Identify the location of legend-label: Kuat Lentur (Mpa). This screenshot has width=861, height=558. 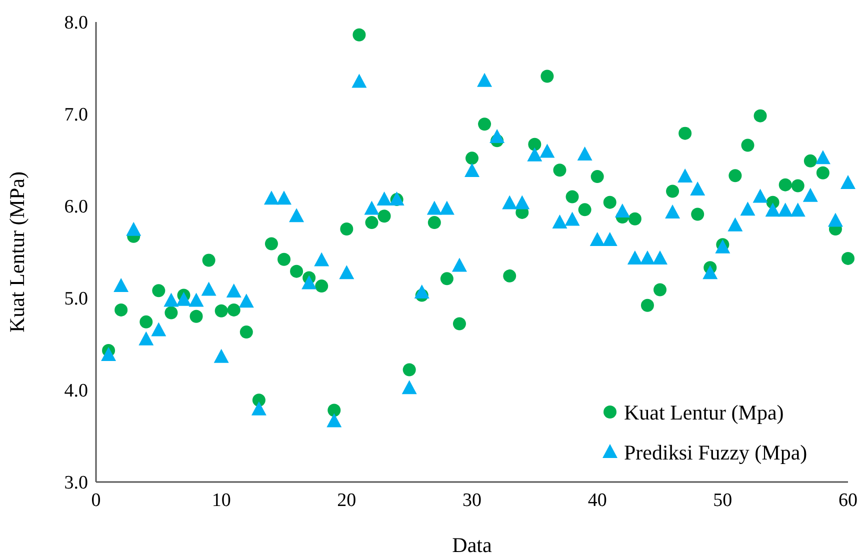
(704, 412).